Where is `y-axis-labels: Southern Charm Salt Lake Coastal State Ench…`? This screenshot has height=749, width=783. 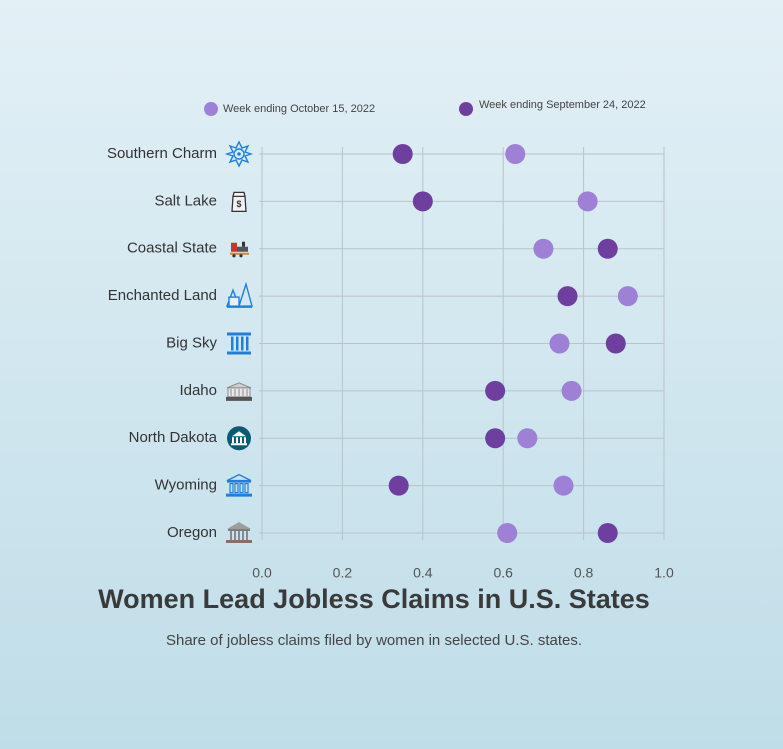 y-axis-labels: Southern Charm Salt Lake Coastal State Ench… is located at coordinates (162, 343).